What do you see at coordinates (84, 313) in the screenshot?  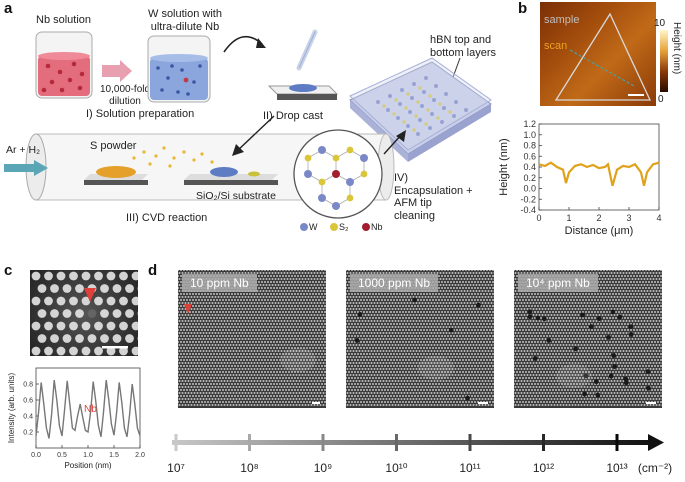 I see `stm-atomic-image` at bounding box center [84, 313].